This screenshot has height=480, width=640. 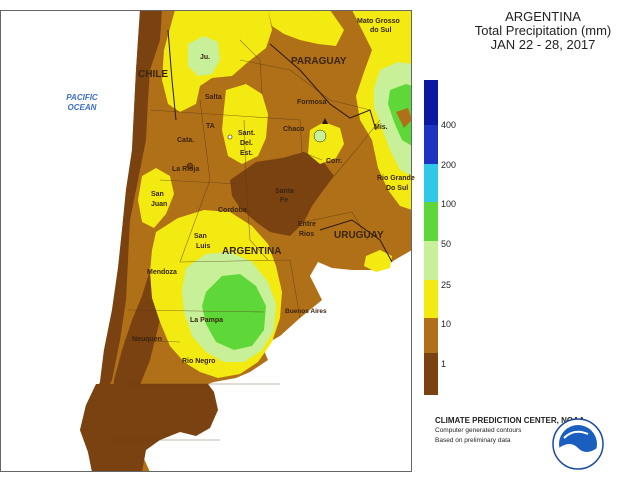 I want to click on region-pampa-veryheavy, so click(x=234, y=312).